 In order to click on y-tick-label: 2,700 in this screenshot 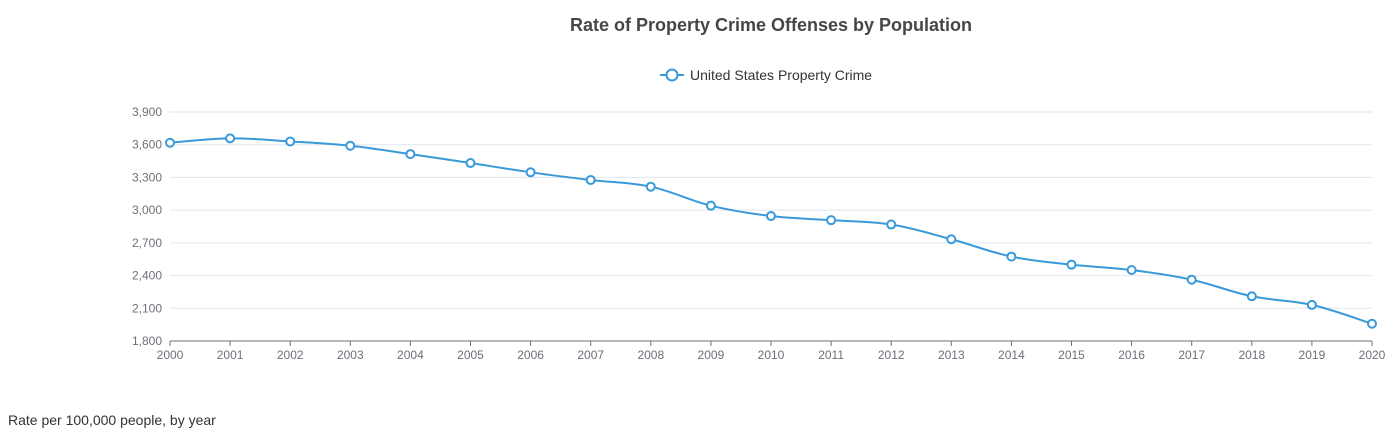, I will do `click(147, 243)`.